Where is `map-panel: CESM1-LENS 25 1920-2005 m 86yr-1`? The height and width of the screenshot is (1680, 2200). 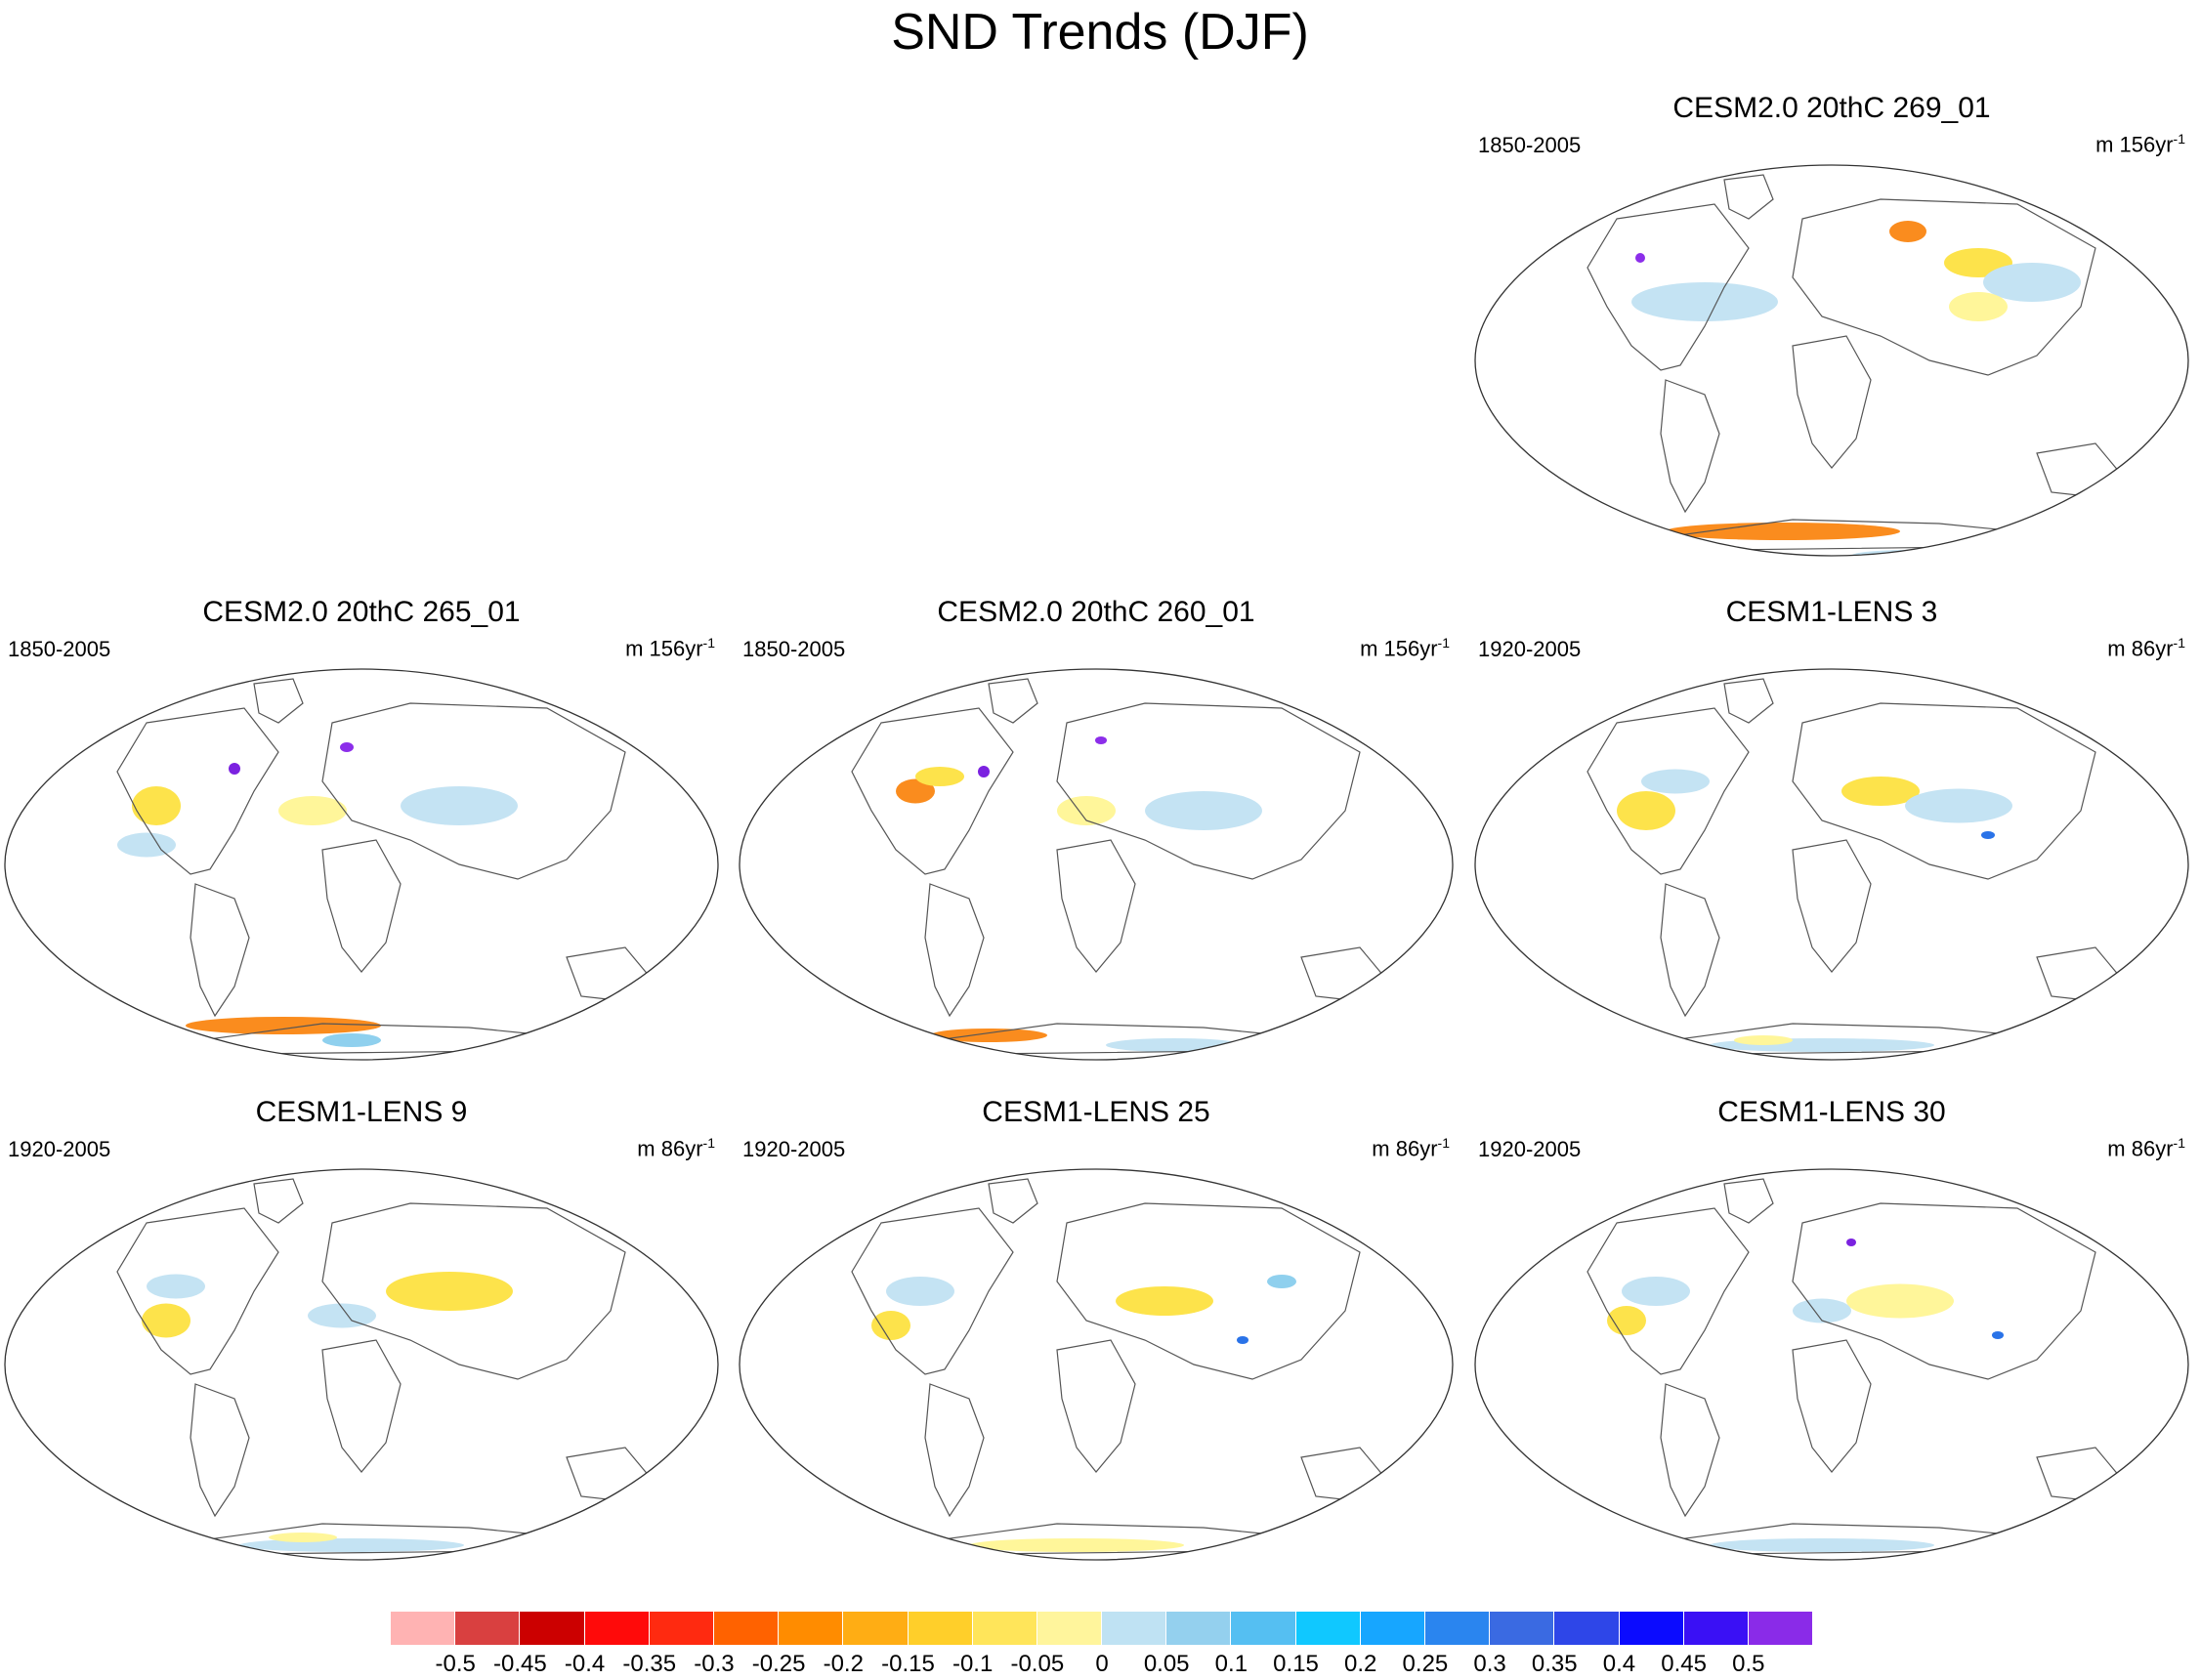 map-panel: CESM1-LENS 25 1920-2005 m 86yr-1 is located at coordinates (1096, 1335).